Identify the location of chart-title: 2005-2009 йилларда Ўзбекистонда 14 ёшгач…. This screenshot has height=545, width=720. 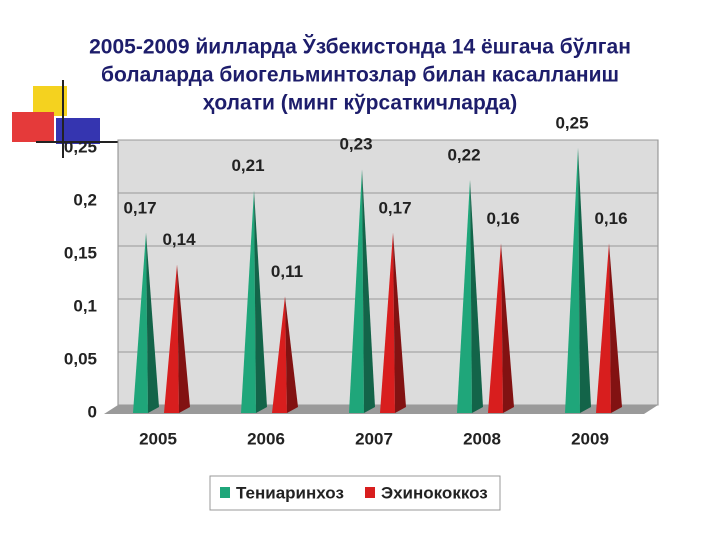
(360, 47).